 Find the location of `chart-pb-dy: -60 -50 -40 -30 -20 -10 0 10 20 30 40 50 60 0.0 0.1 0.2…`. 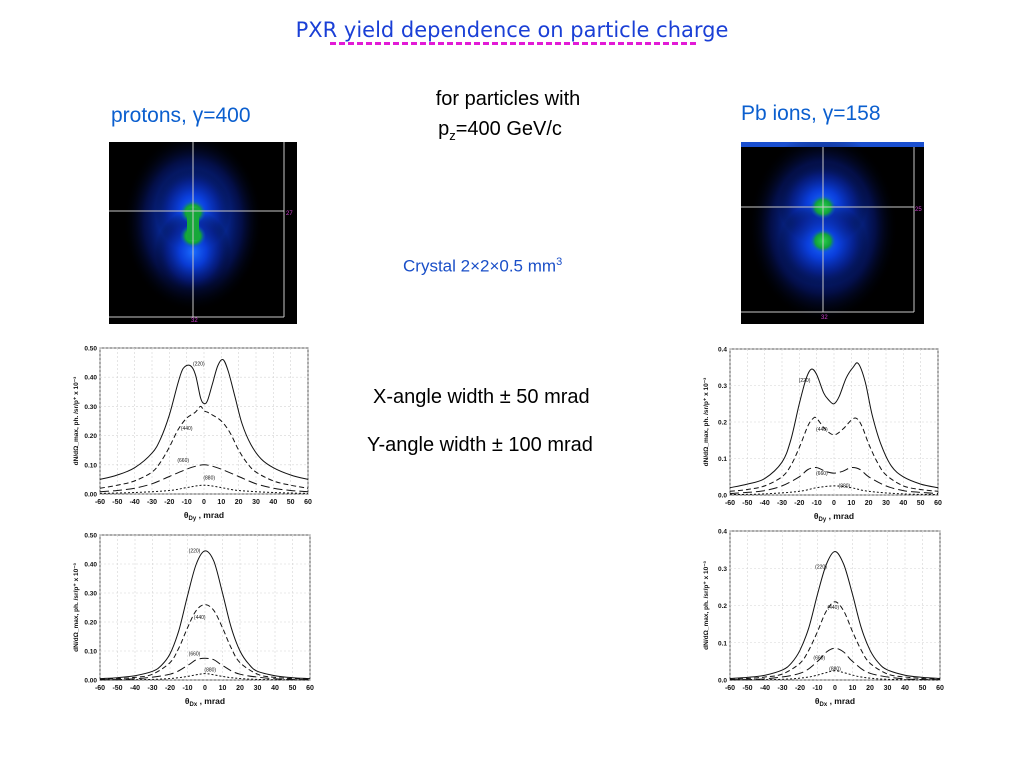

chart-pb-dy: -60 -50 -40 -30 -20 -10 0 10 20 30 40 50 60 0.0 0.1 0.2… is located at coordinates (822, 435).